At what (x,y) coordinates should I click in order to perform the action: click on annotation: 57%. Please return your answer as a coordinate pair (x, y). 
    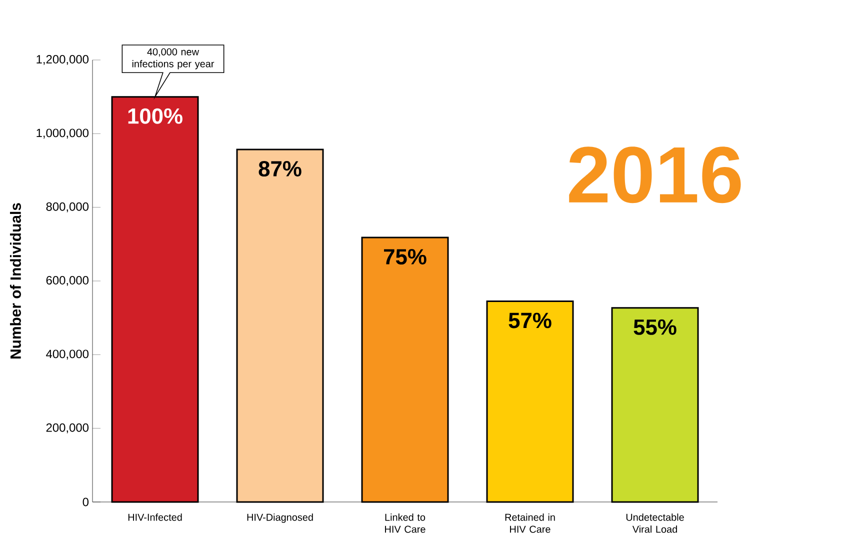
    Looking at the image, I should click on (530, 320).